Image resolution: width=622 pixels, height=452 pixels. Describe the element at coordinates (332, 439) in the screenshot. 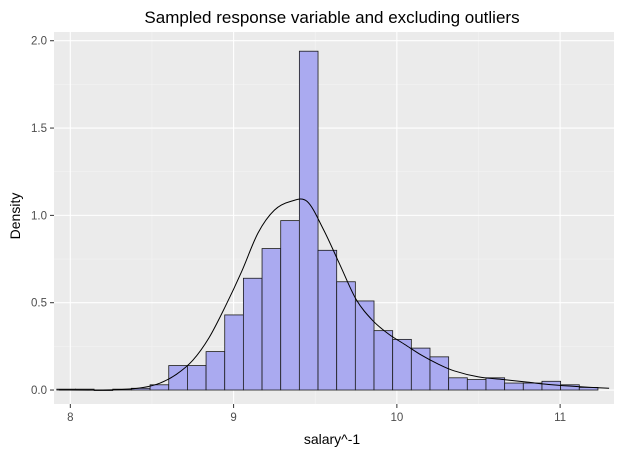

I see `x-axis-title: salary^-1` at that location.